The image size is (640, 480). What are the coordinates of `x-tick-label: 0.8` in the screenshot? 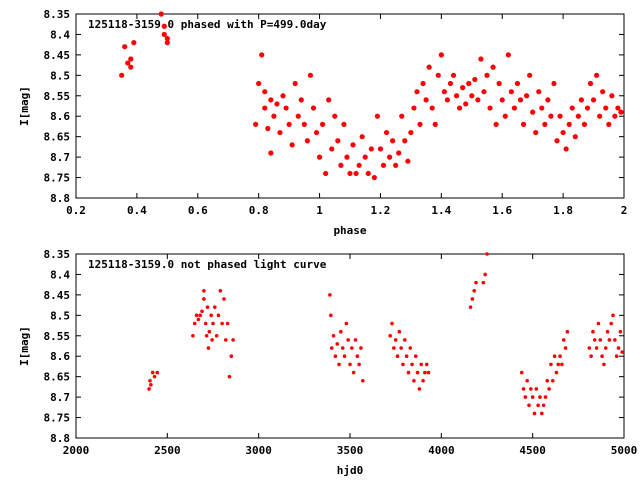 It's located at (259, 210).